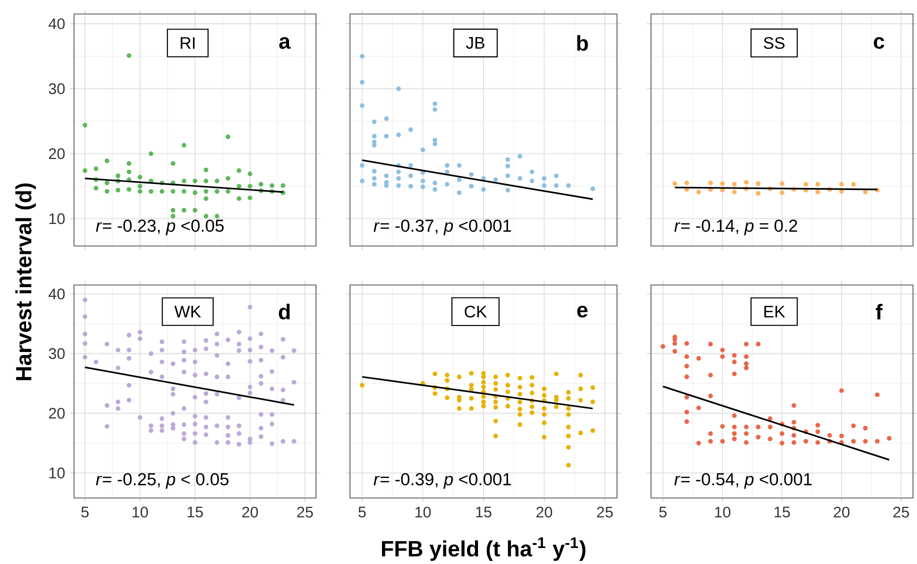 This screenshot has height=564, width=917. Describe the element at coordinates (774, 43) in the screenshot. I see `text: SS` at that location.